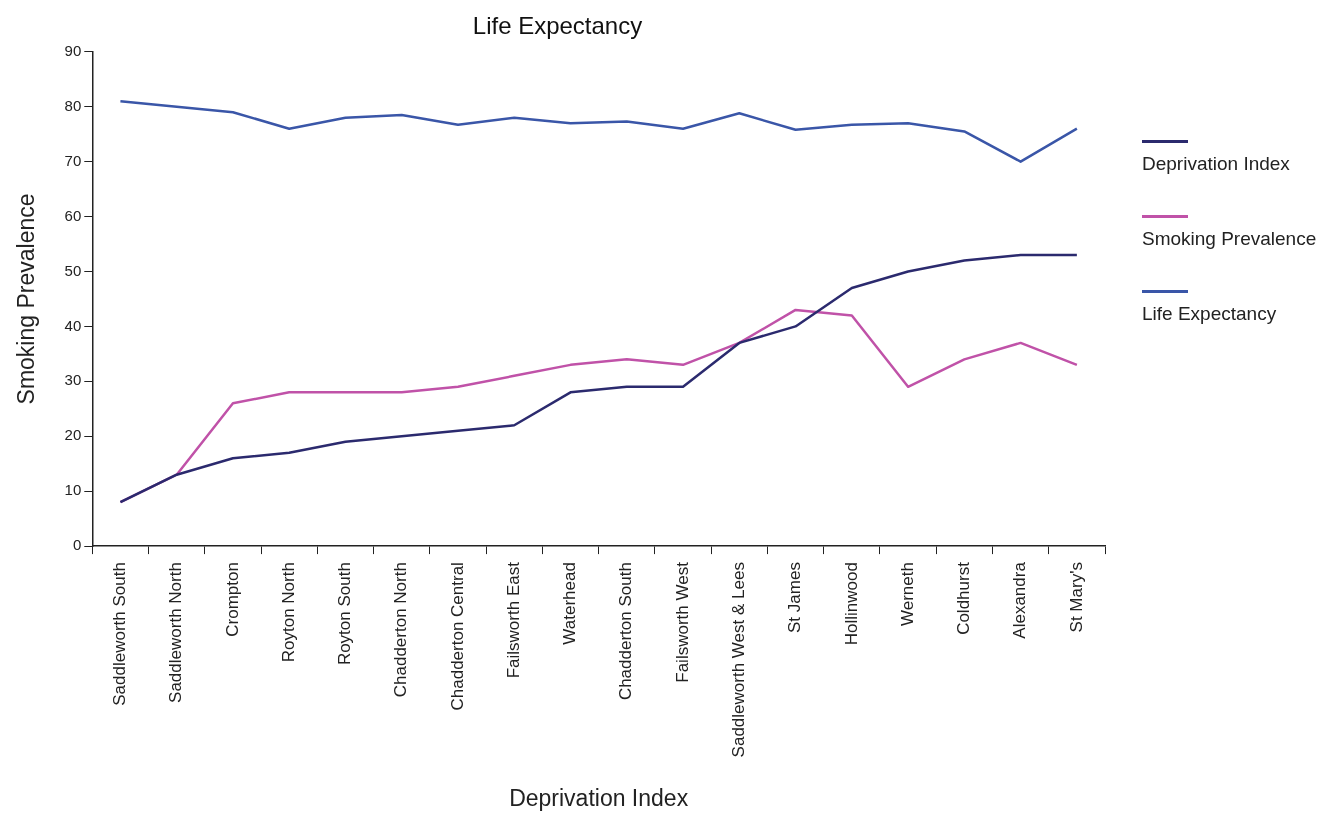  Describe the element at coordinates (682, 622) in the screenshot. I see `x-tick-label: Failsworth West` at that location.